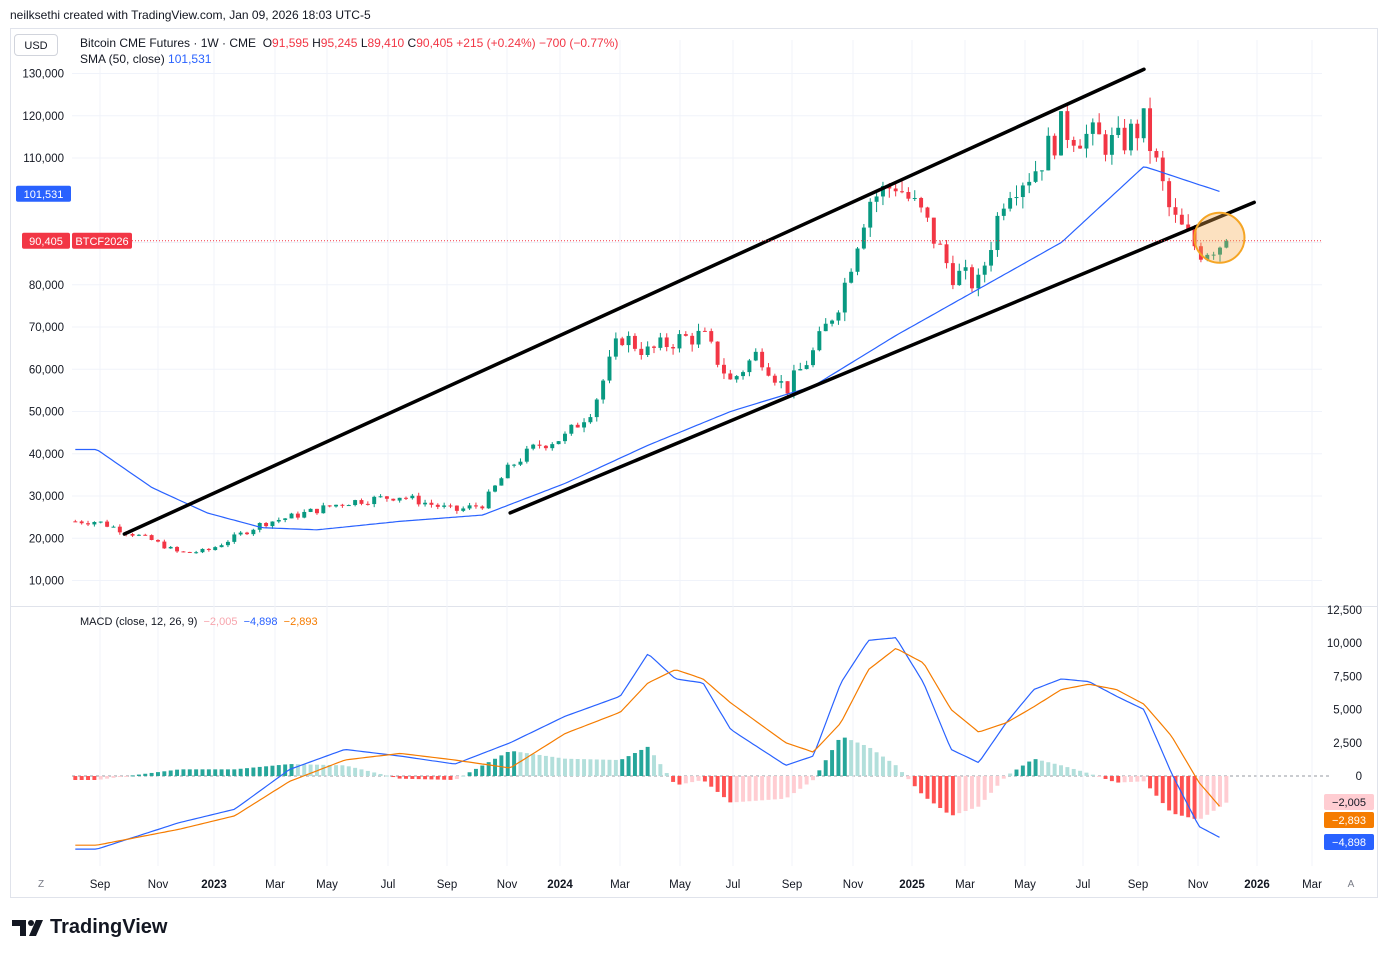 The width and height of the screenshot is (1388, 958). What do you see at coordinates (36, 45) in the screenshot?
I see `currency-button: USD` at bounding box center [36, 45].